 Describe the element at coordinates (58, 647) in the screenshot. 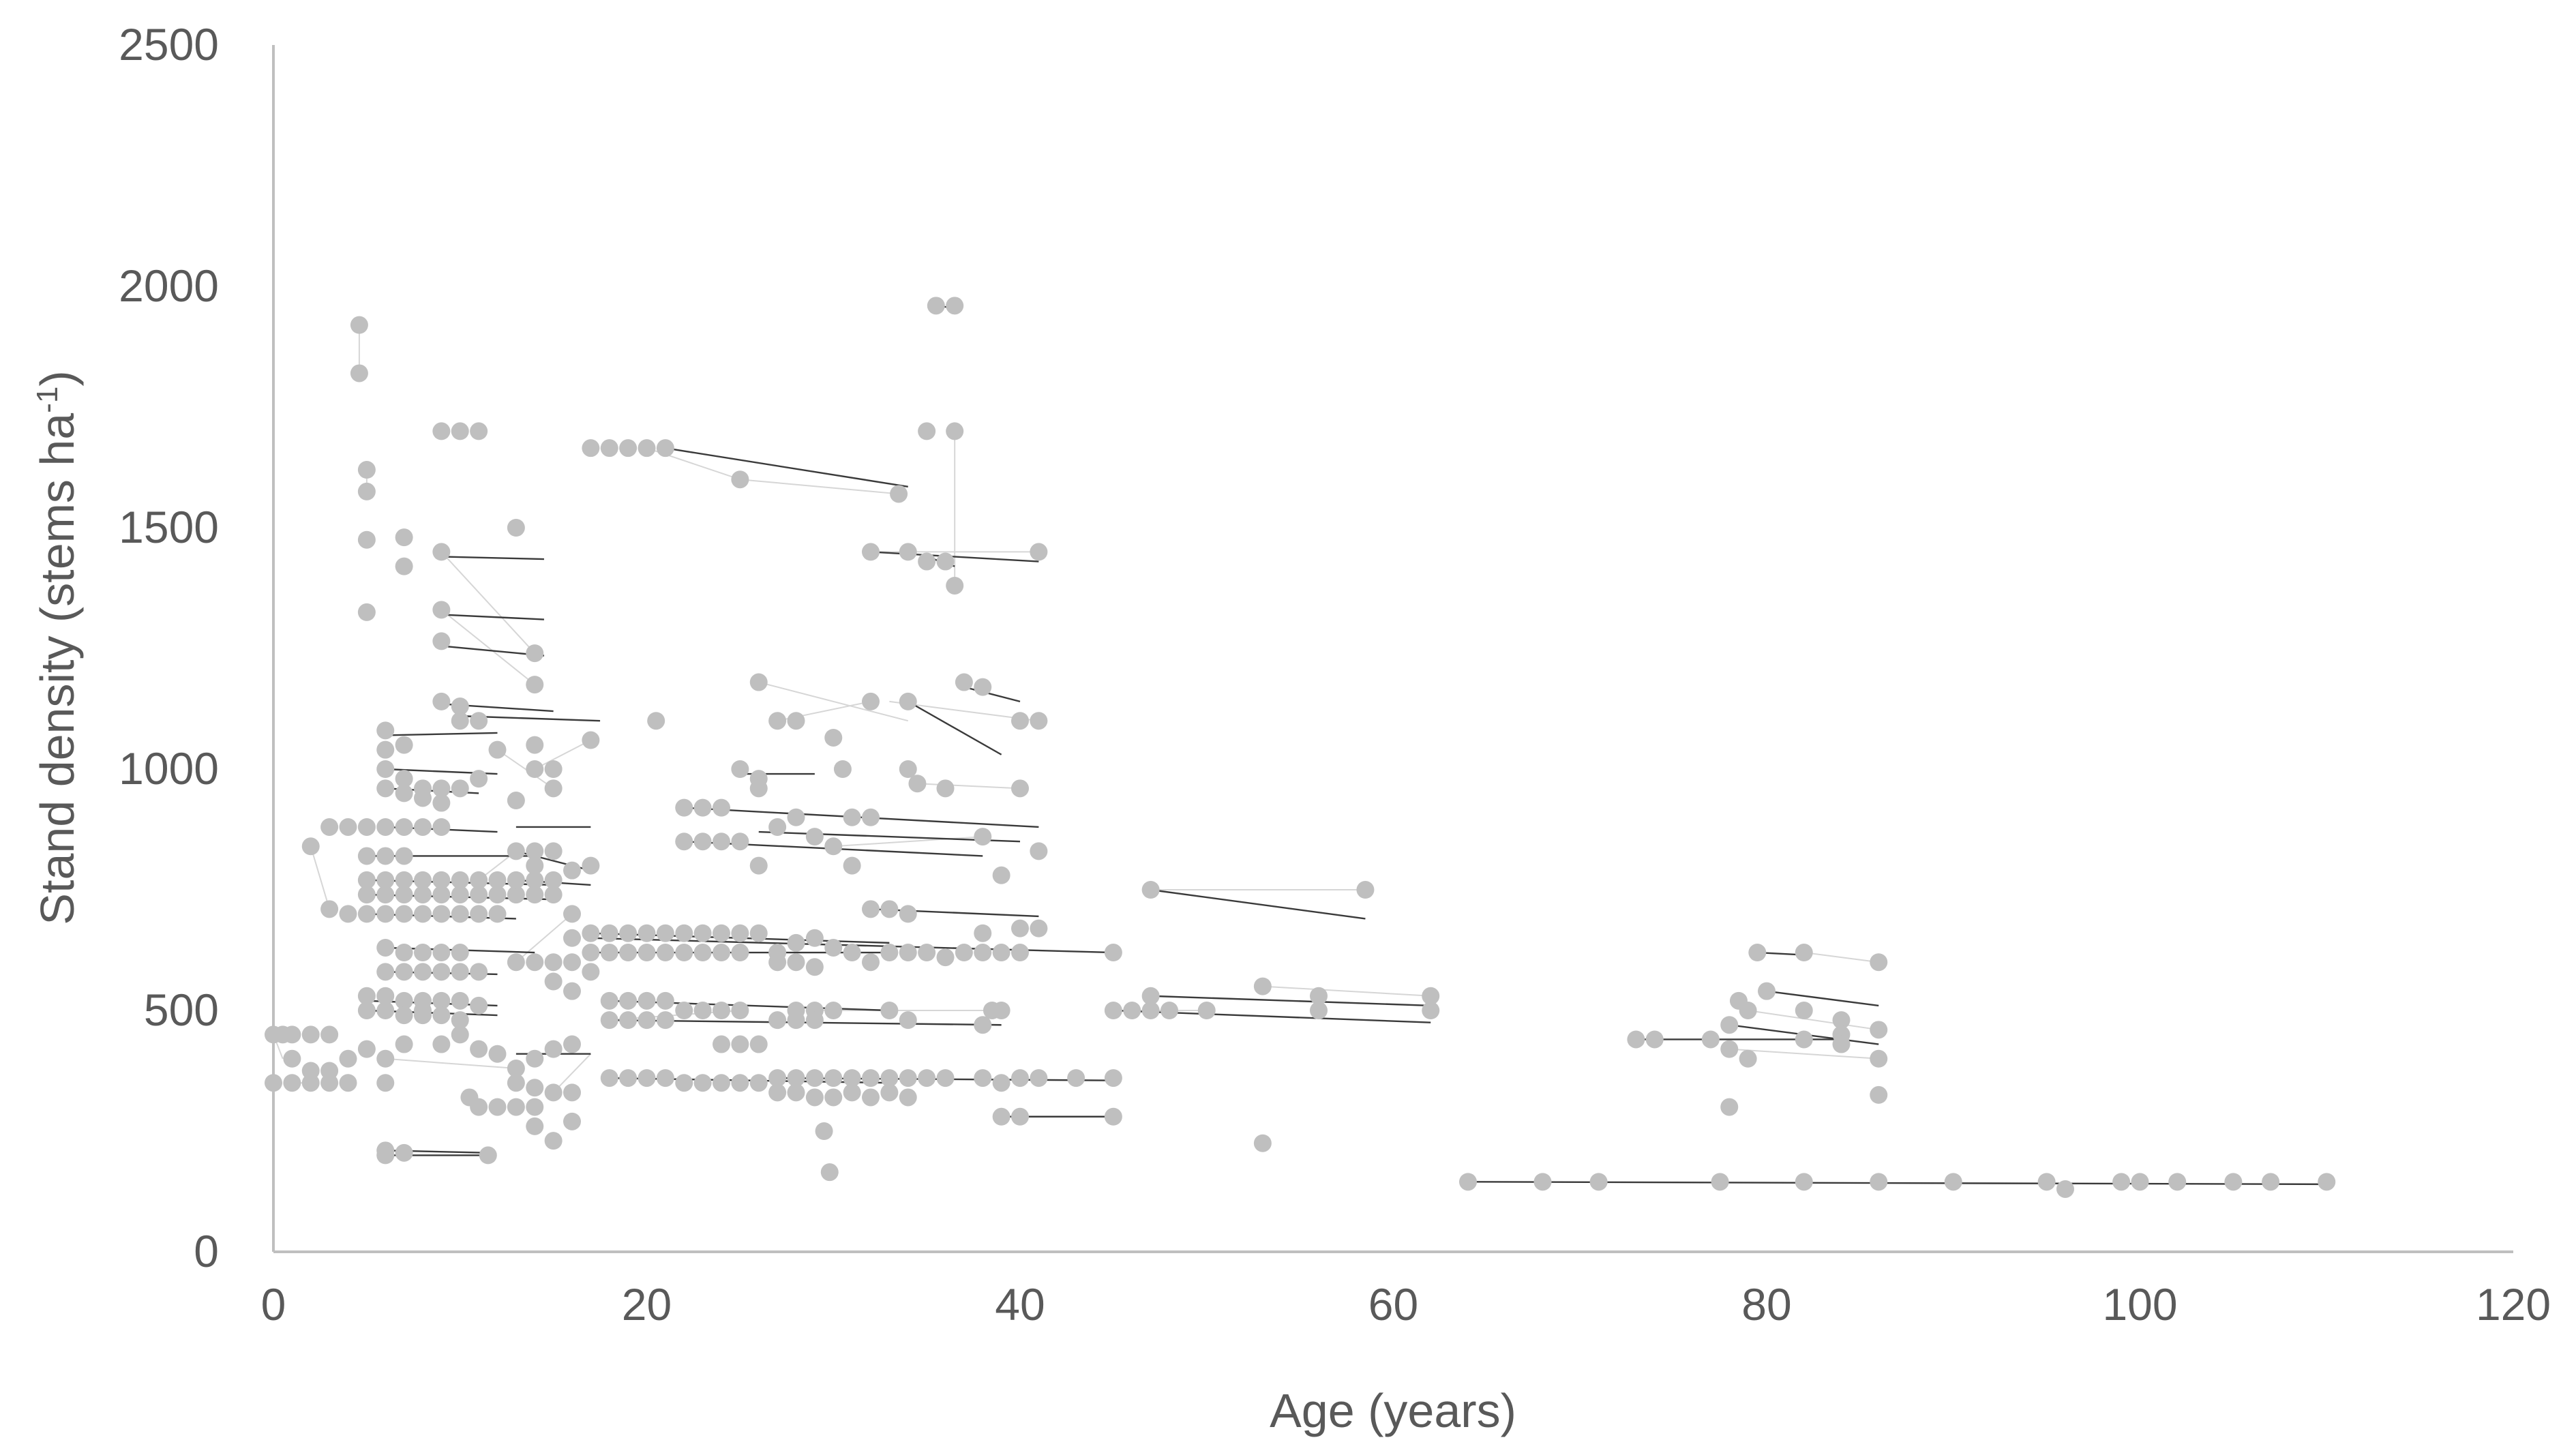

I see `y-axis-title: Stand density (stems ha-1)` at that location.